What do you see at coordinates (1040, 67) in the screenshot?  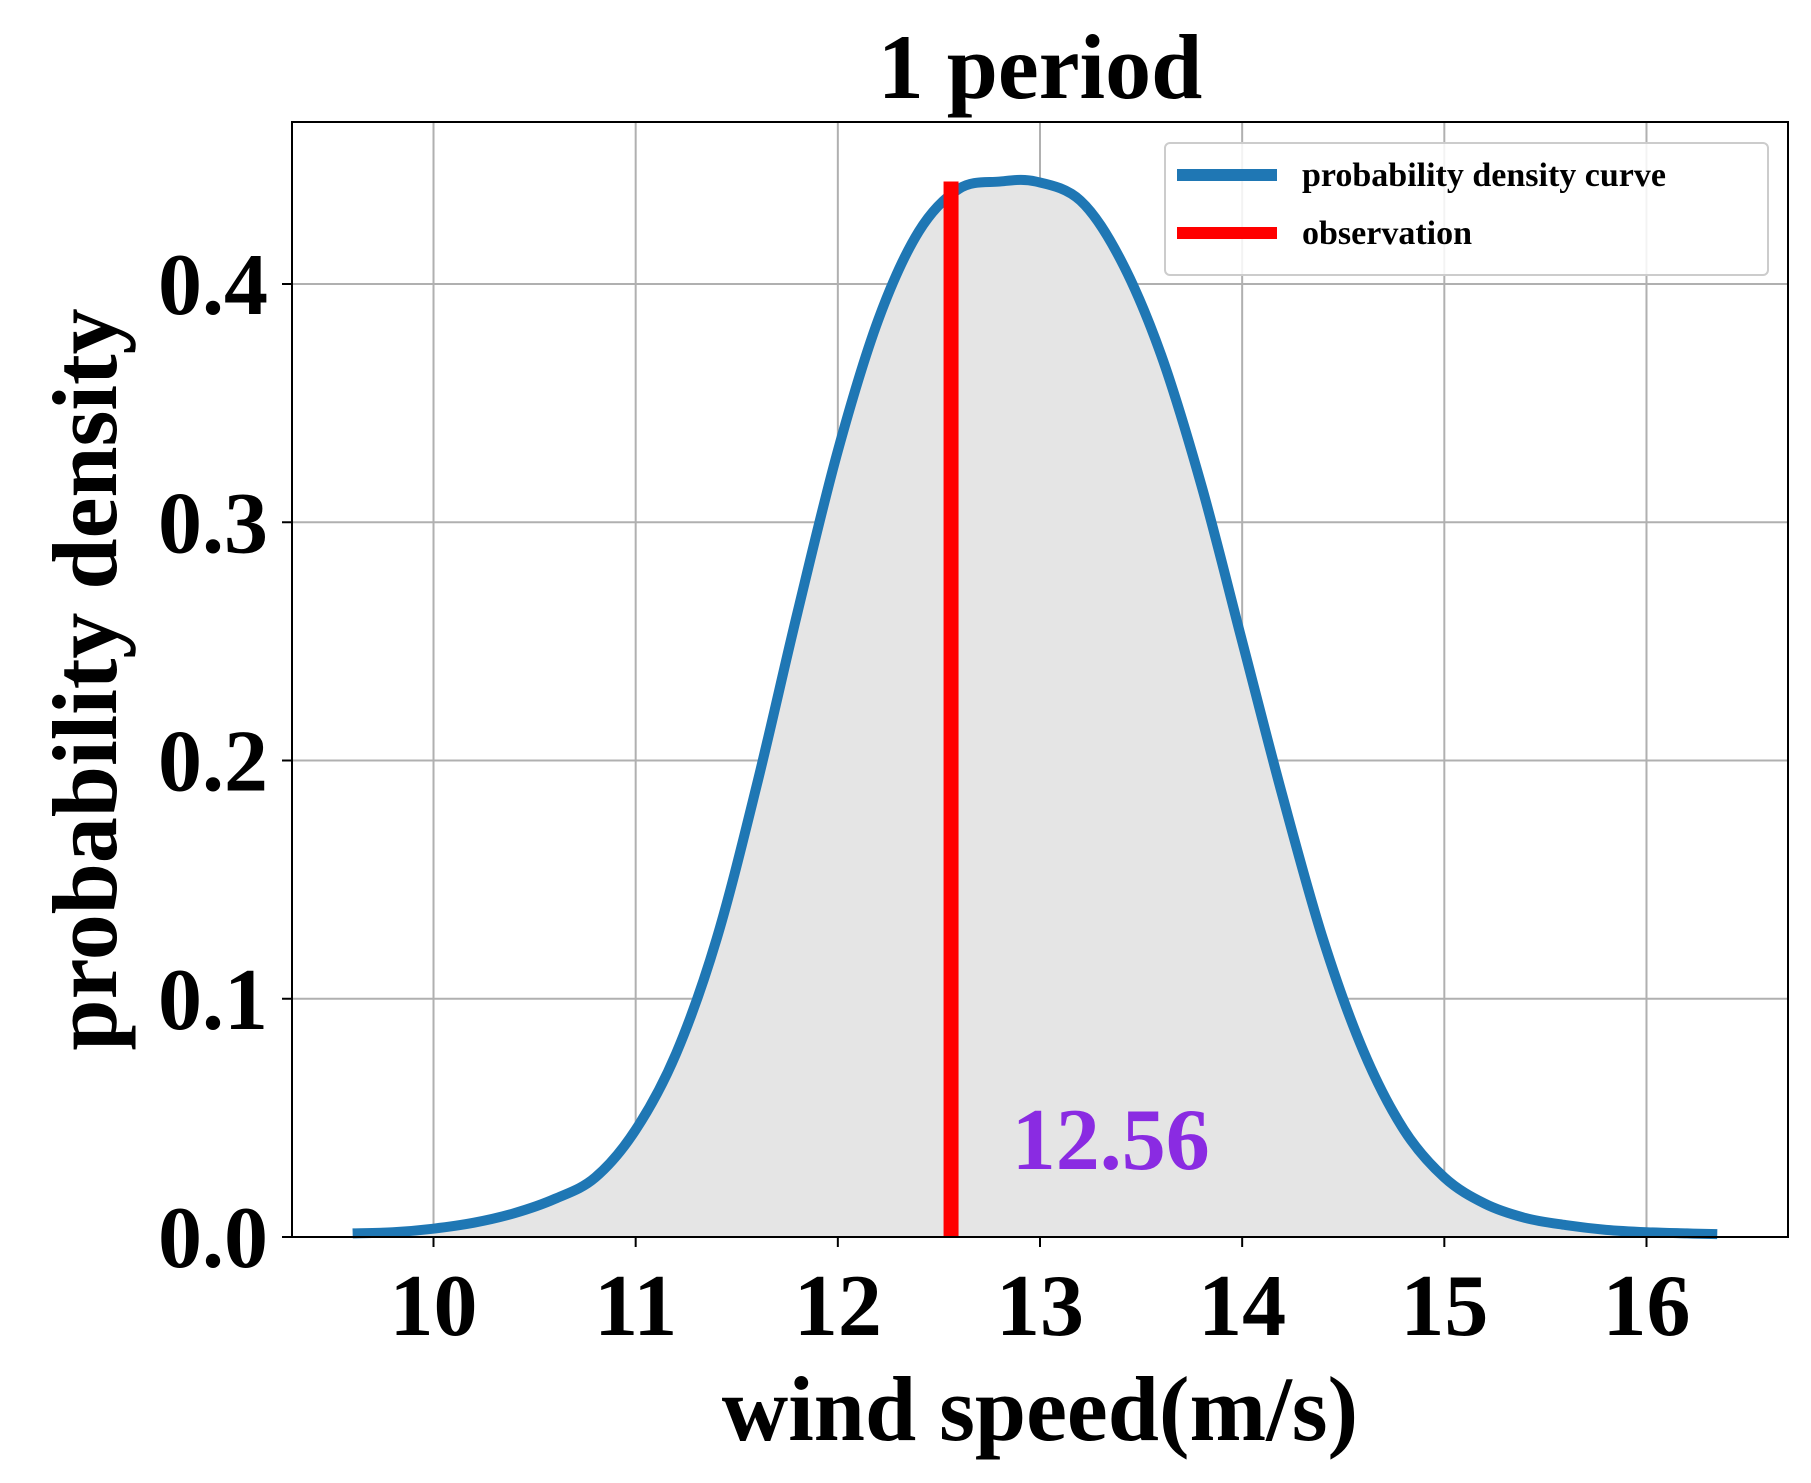 I see `chart-title: 1 period` at bounding box center [1040, 67].